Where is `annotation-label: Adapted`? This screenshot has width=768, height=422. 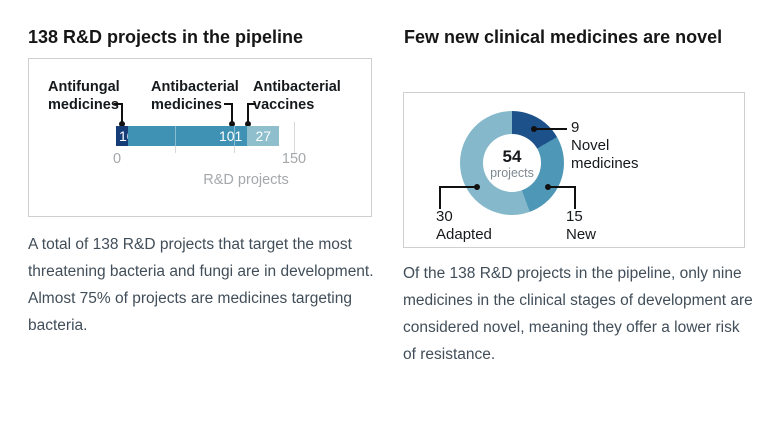
annotation-label: Adapted is located at coordinates (464, 234).